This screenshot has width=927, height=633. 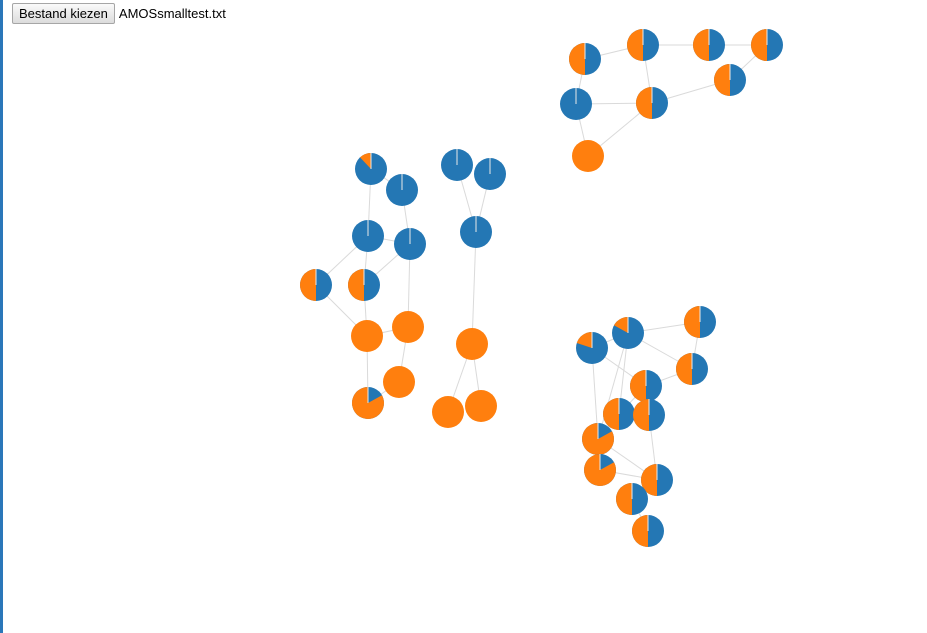 I want to click on left-border, so click(x=1, y=316).